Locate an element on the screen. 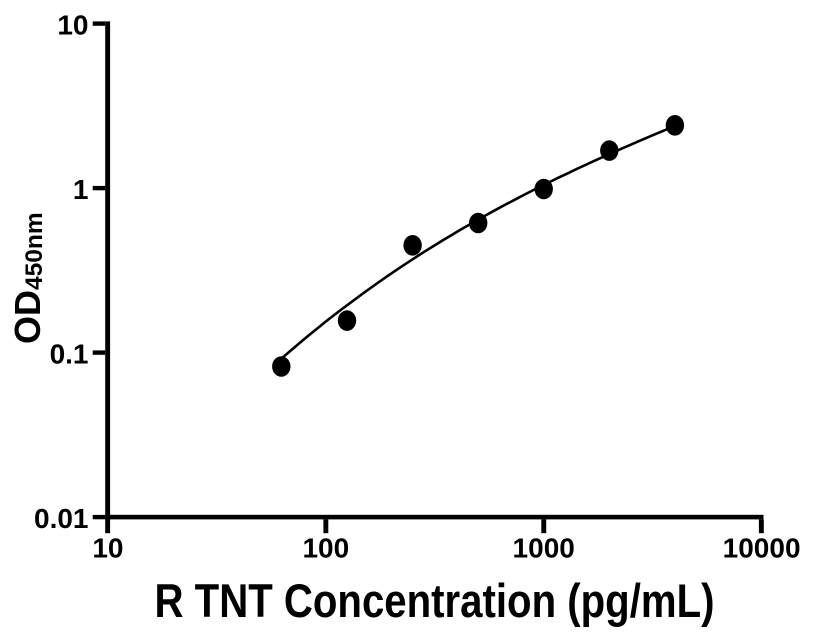  svg-text: 0.01 is located at coordinates (61, 518).